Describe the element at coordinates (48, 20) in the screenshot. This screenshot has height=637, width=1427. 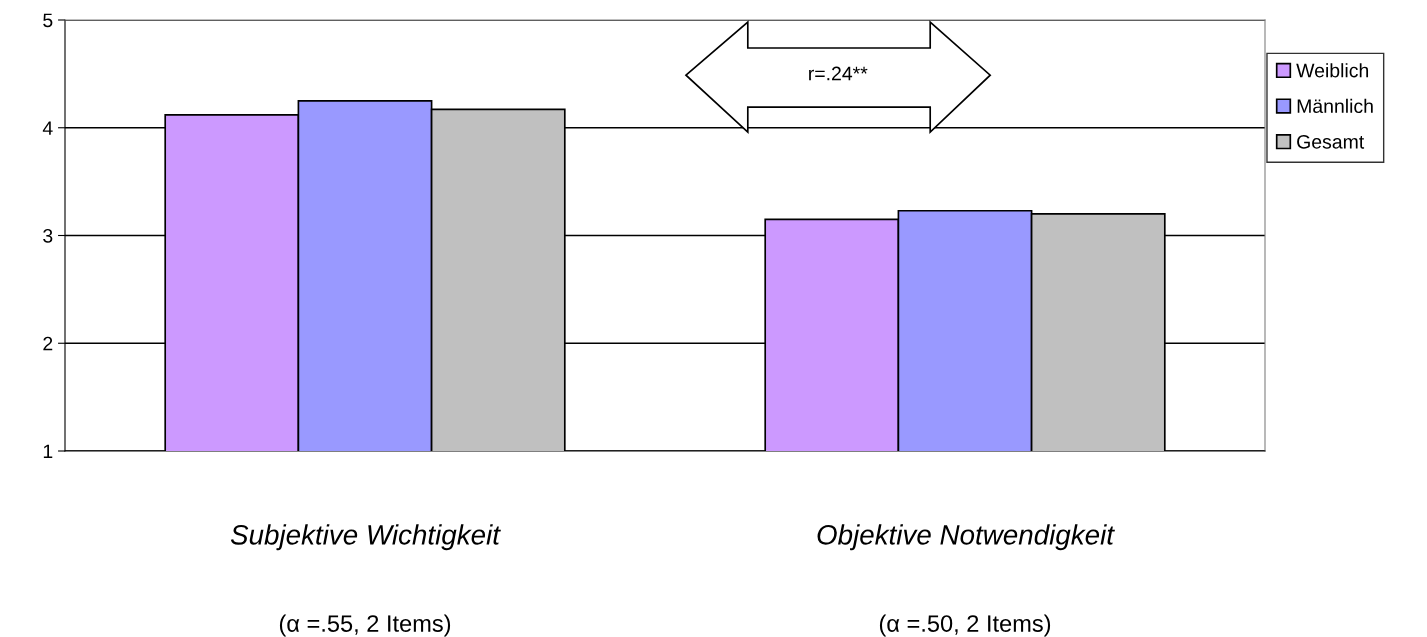
I see `y-tick-label: 5` at that location.